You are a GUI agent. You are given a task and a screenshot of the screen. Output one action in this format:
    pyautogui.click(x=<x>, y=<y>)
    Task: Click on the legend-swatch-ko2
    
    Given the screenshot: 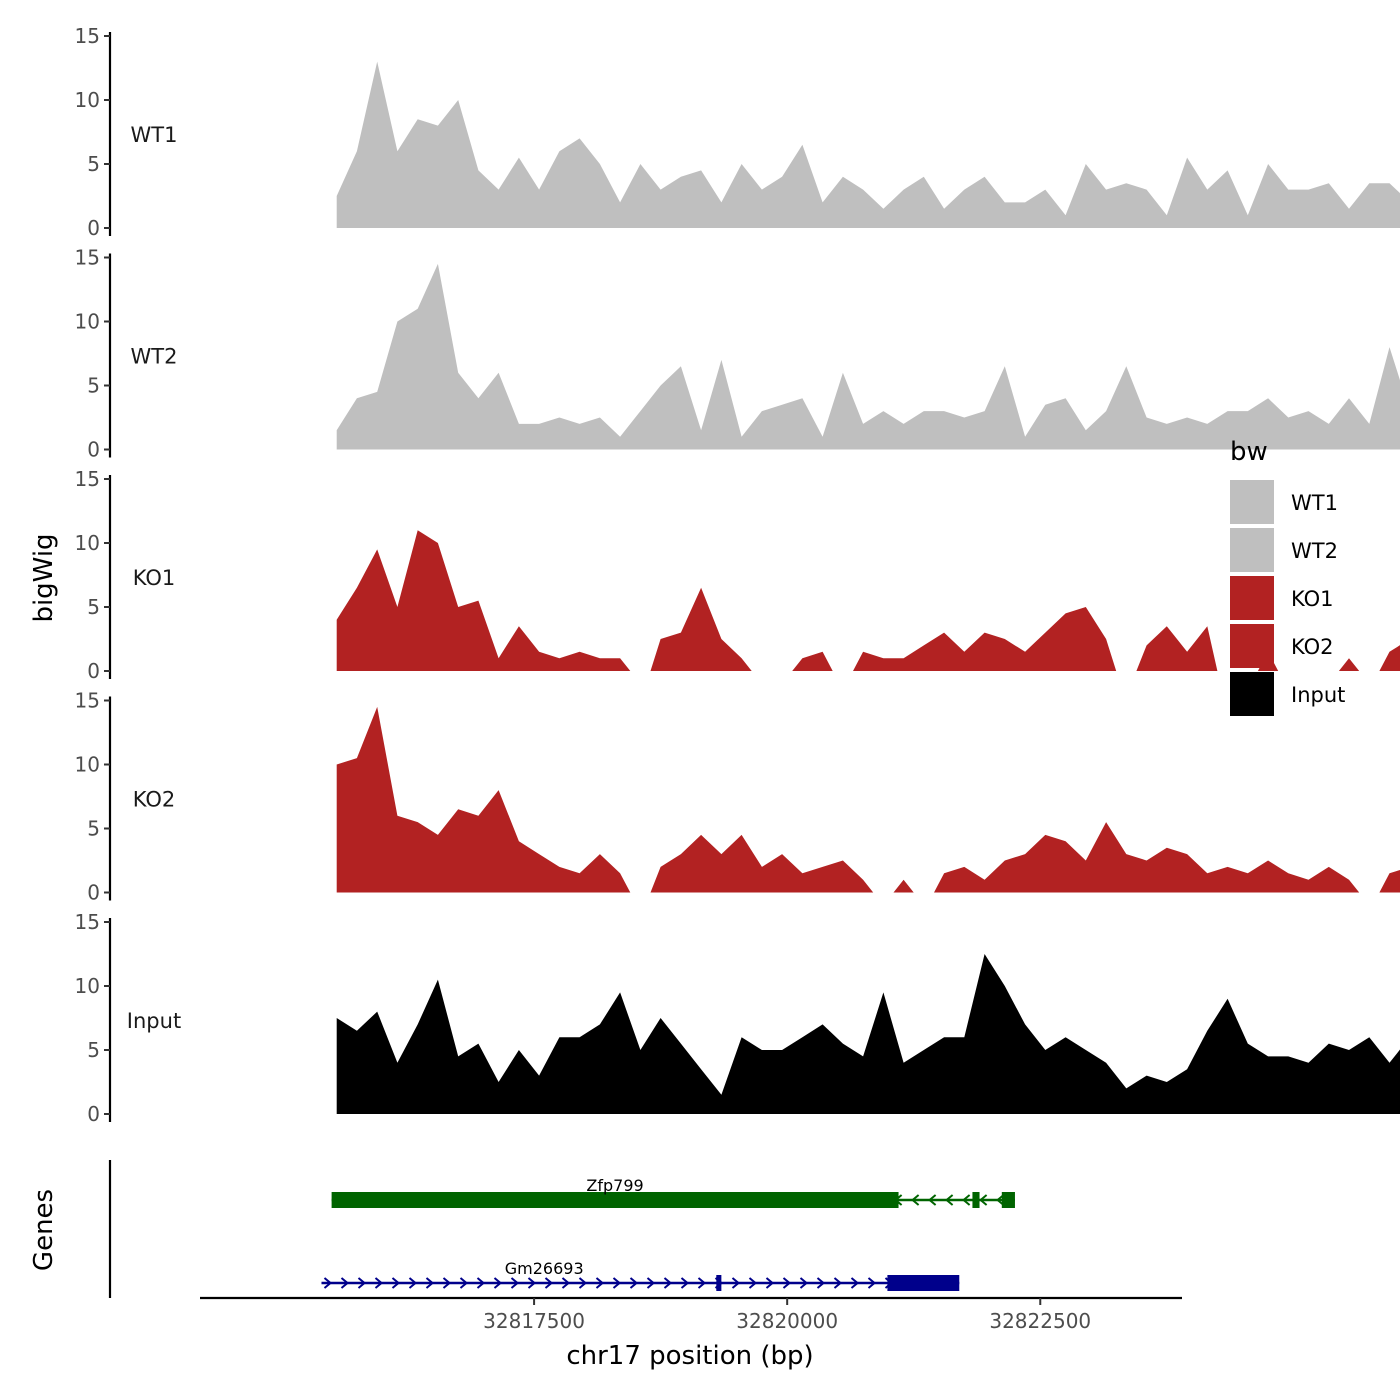 What is the action you would take?
    pyautogui.click(x=1252, y=646)
    